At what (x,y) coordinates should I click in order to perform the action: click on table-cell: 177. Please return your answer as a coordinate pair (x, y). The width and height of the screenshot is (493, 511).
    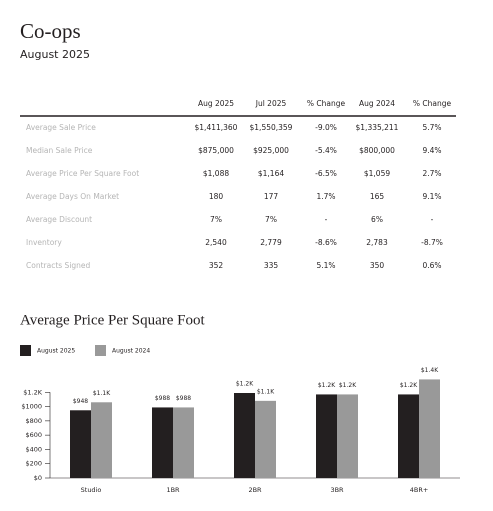
    Looking at the image, I should click on (271, 196).